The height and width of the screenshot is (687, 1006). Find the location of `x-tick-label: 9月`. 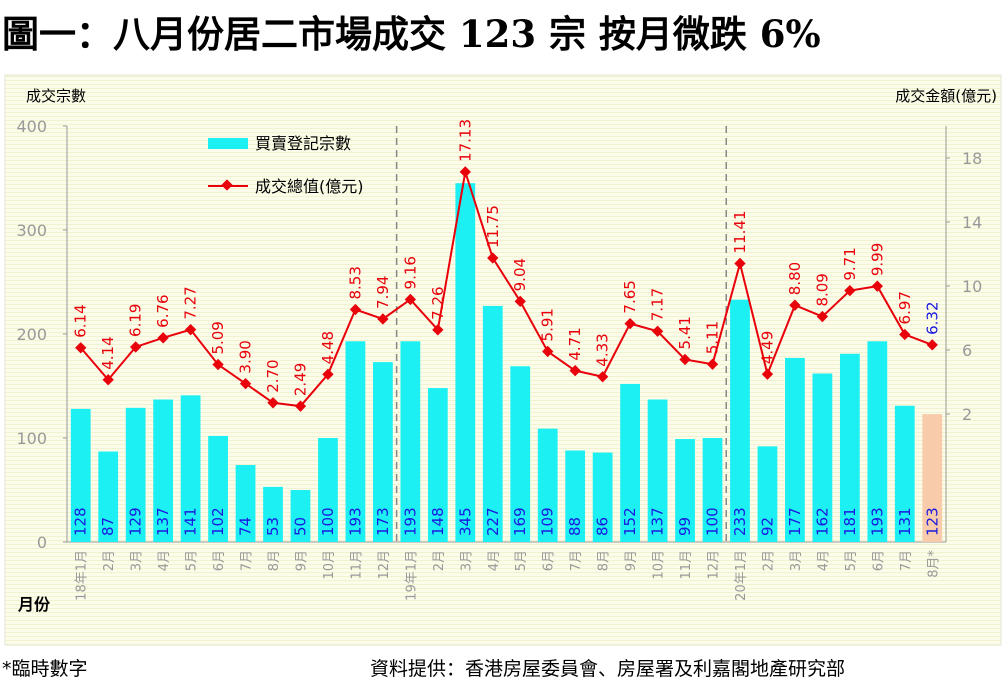

x-tick-label: 9月 is located at coordinates (631, 560).